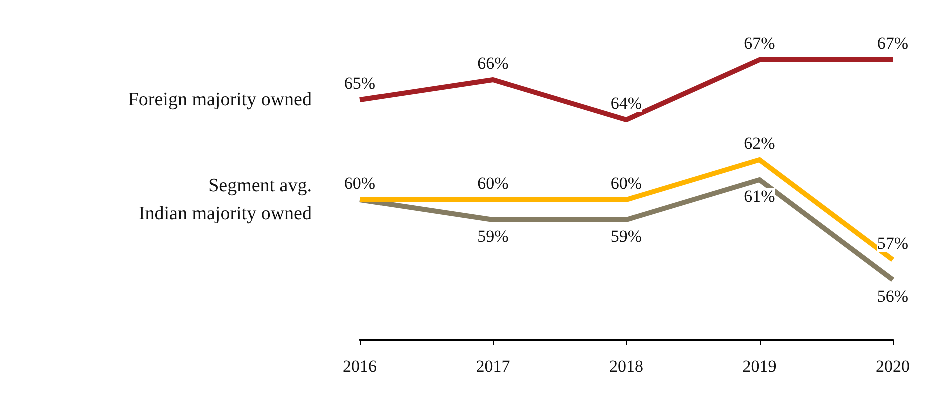  Describe the element at coordinates (893, 296) in the screenshot. I see `data-label: 56%` at that location.